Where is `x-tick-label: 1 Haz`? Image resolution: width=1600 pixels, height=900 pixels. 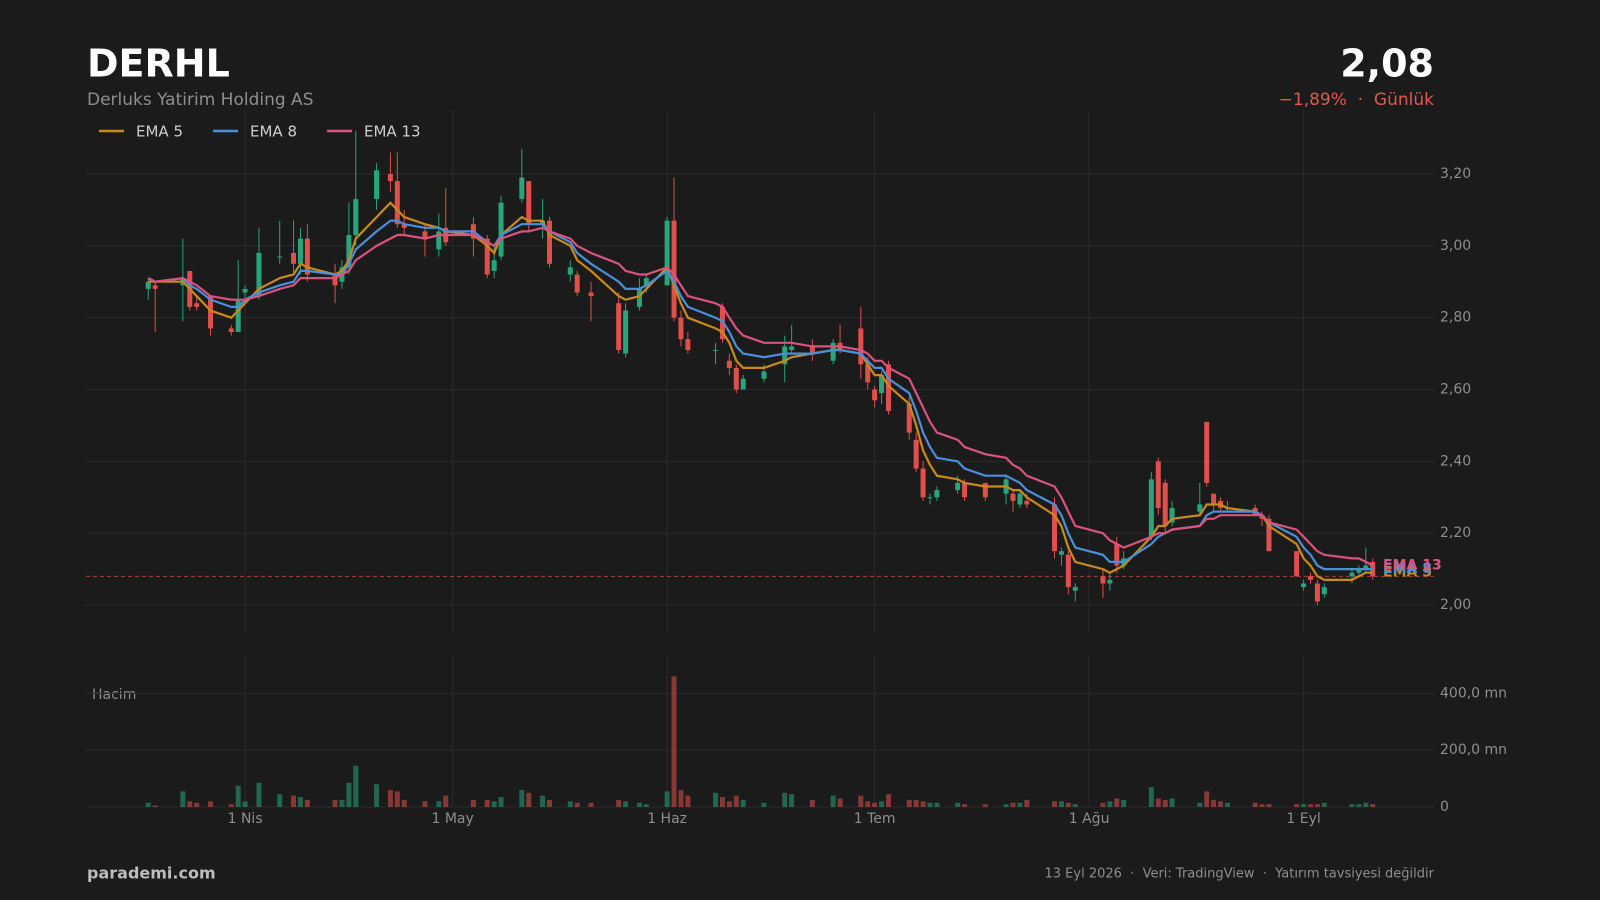 x-tick-label: 1 Haz is located at coordinates (667, 819).